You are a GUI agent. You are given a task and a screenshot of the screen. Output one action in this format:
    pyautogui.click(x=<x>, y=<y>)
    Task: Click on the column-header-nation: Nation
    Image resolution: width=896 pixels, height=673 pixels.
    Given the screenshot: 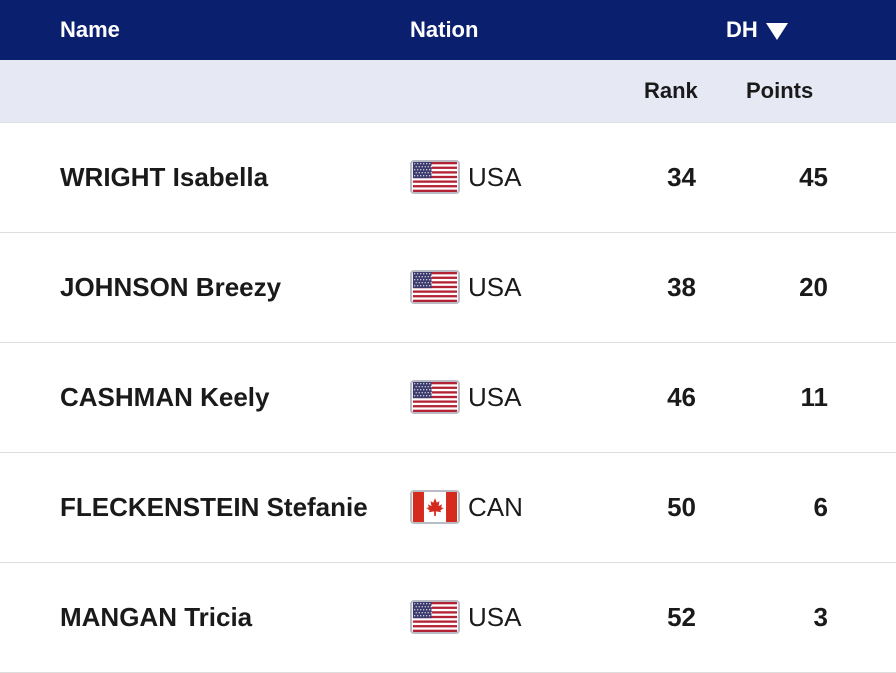 What is the action you would take?
    pyautogui.click(x=444, y=29)
    